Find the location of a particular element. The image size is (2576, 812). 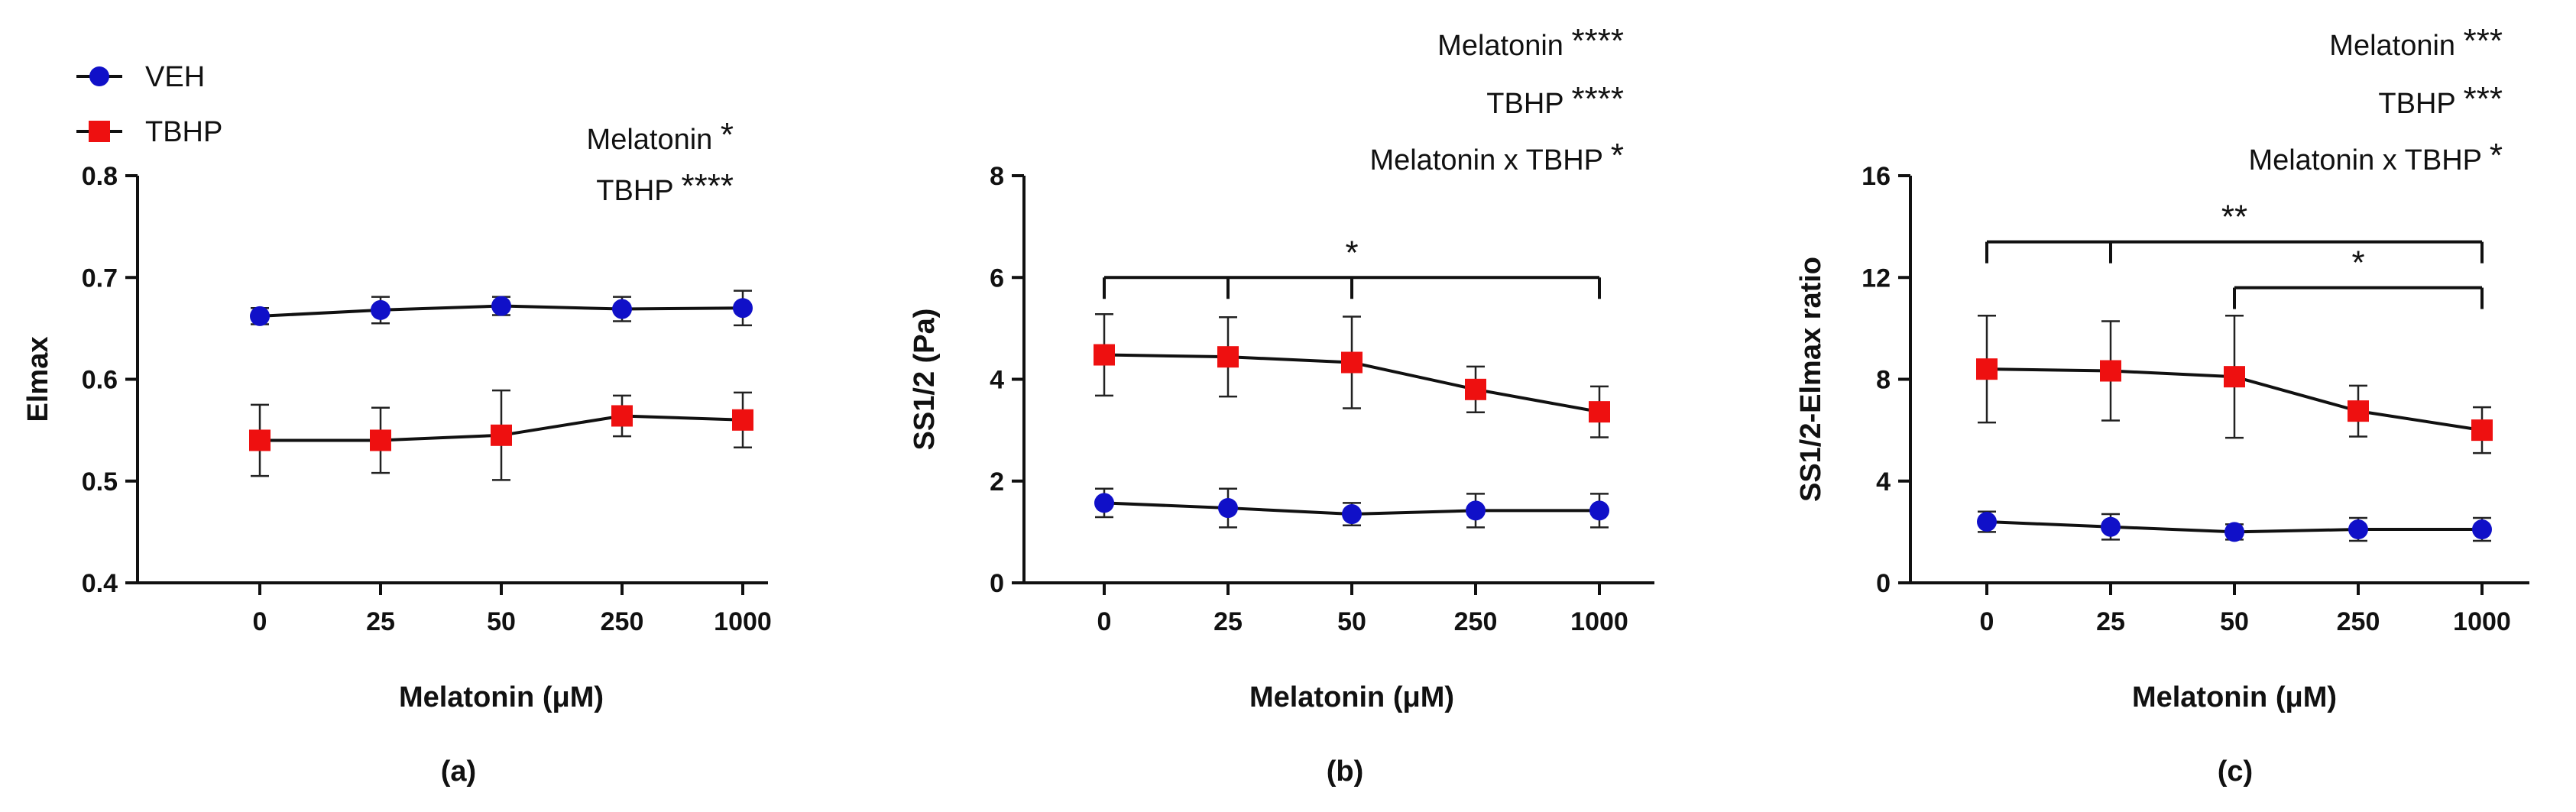

panel-label: (b) is located at coordinates (1345, 771).